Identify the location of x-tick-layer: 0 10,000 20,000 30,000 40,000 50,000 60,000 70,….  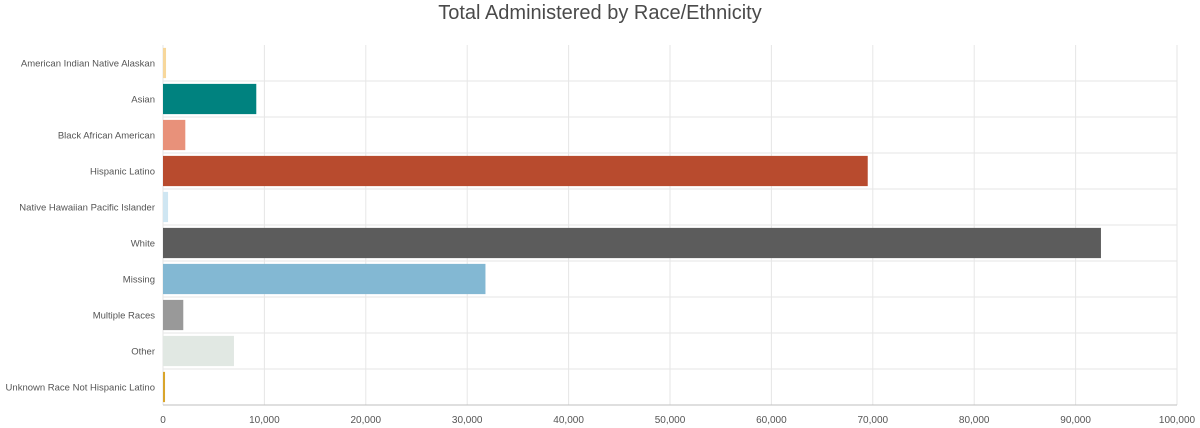
(677, 420).